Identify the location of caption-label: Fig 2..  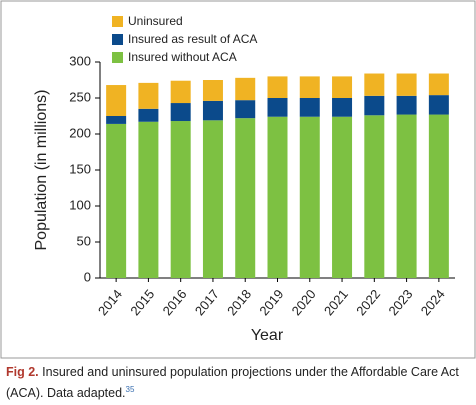
(22, 372).